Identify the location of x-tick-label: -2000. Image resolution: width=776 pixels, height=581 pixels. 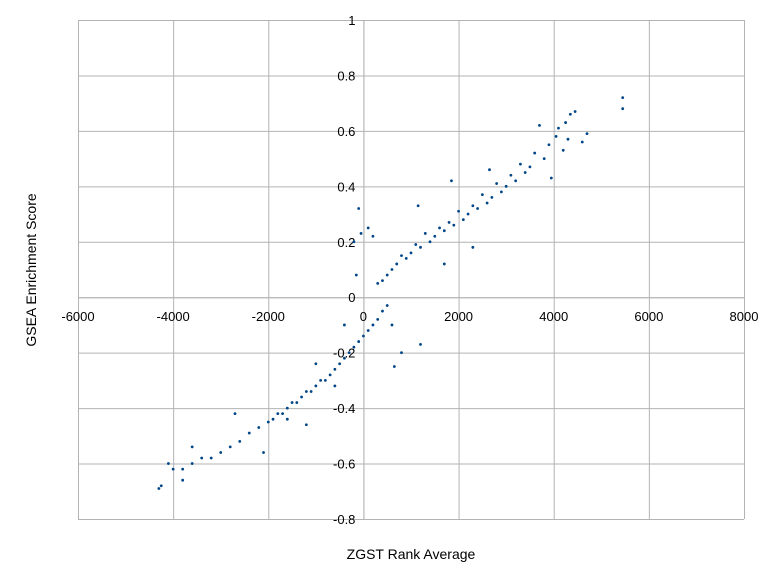
(268, 316).